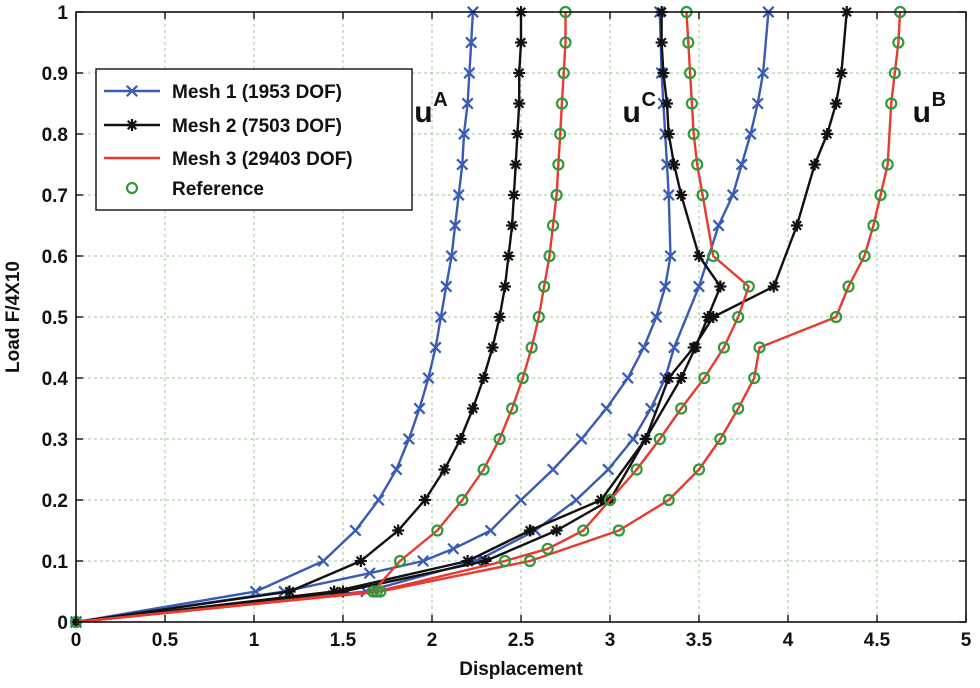  Describe the element at coordinates (257, 92) in the screenshot. I see `legend-label: Mesh 1 (1953 DOF)` at that location.